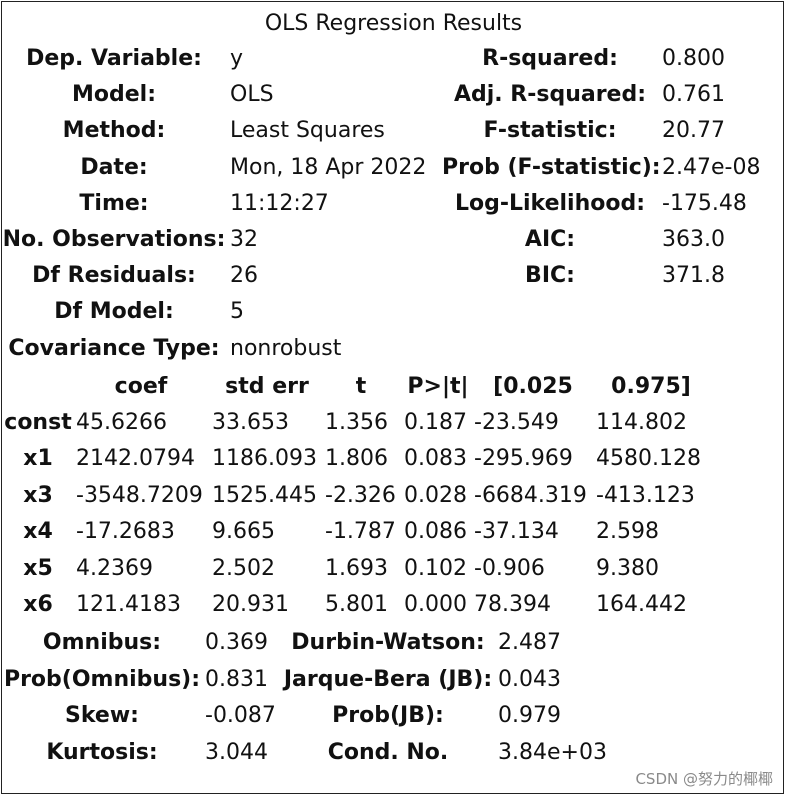 The height and width of the screenshot is (797, 787). What do you see at coordinates (114, 276) in the screenshot?
I see `summary-left-label: Df Residuals:` at bounding box center [114, 276].